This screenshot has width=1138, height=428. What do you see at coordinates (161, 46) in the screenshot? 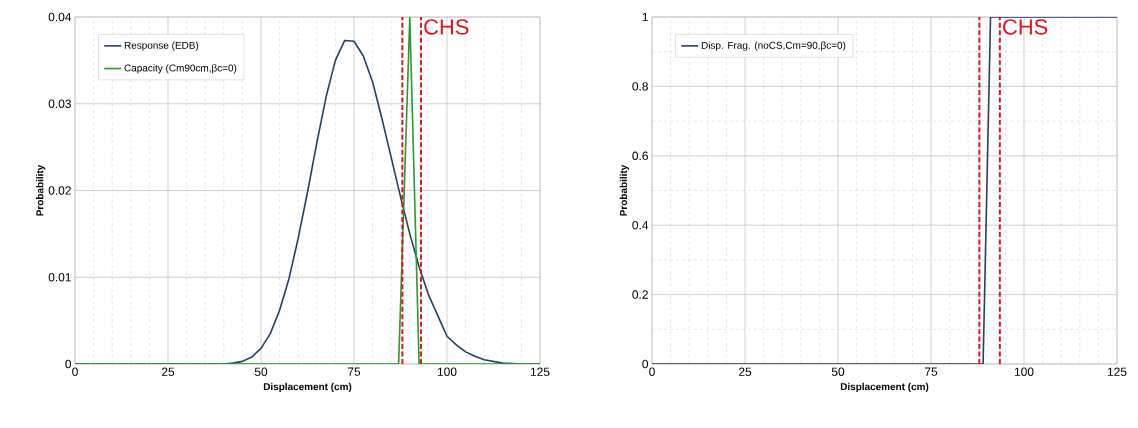
I see `legend-label: Response (EDB)` at bounding box center [161, 46].